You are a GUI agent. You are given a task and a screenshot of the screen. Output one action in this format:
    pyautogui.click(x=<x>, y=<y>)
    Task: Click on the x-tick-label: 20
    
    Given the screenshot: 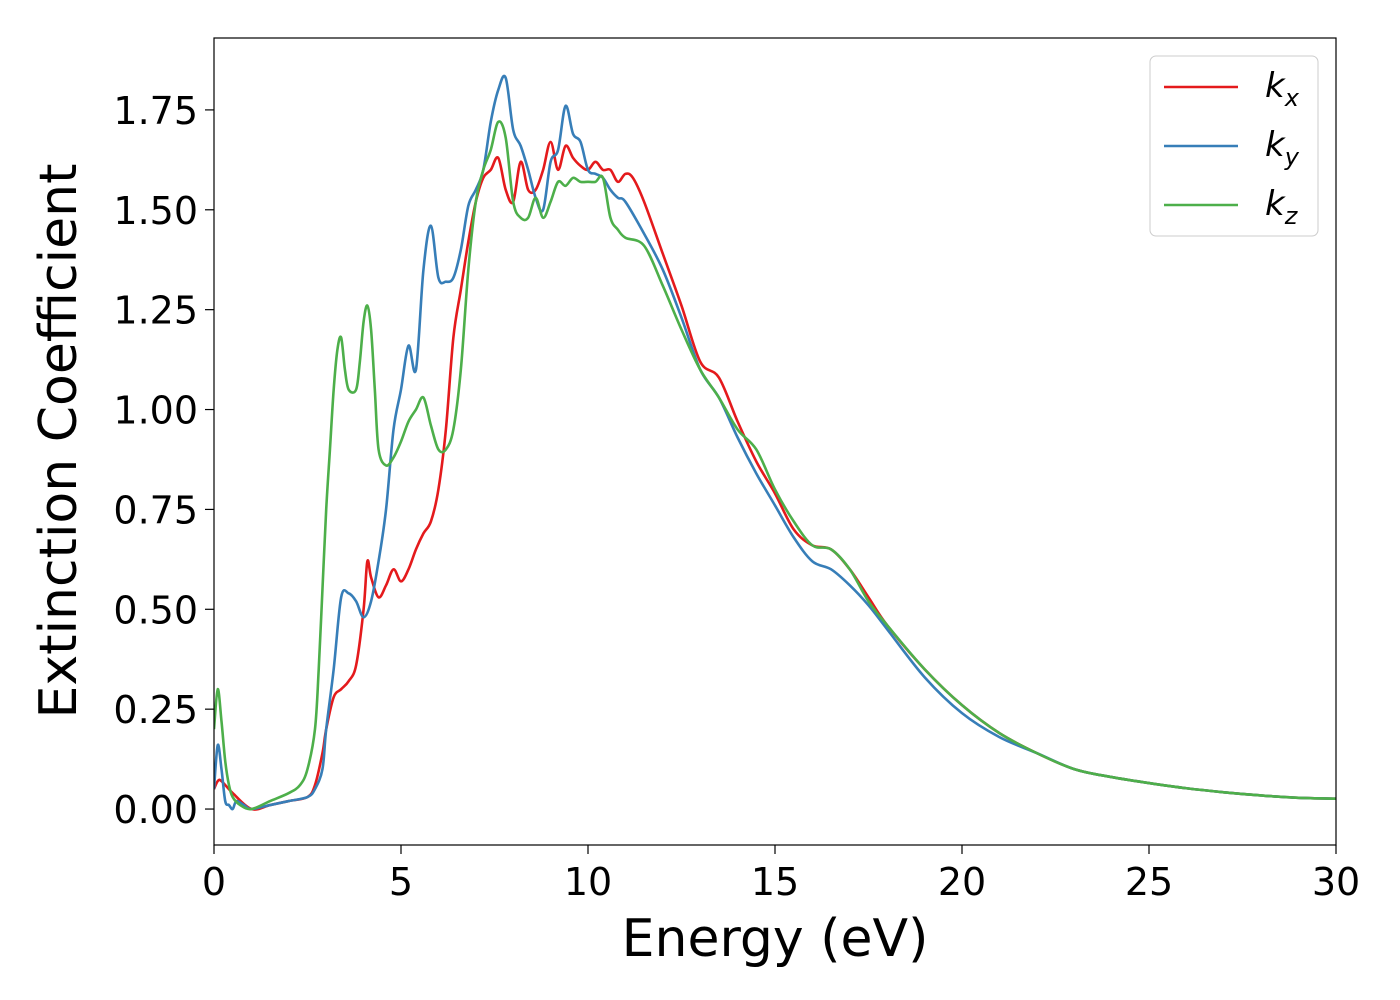 What is the action you would take?
    pyautogui.click(x=962, y=882)
    